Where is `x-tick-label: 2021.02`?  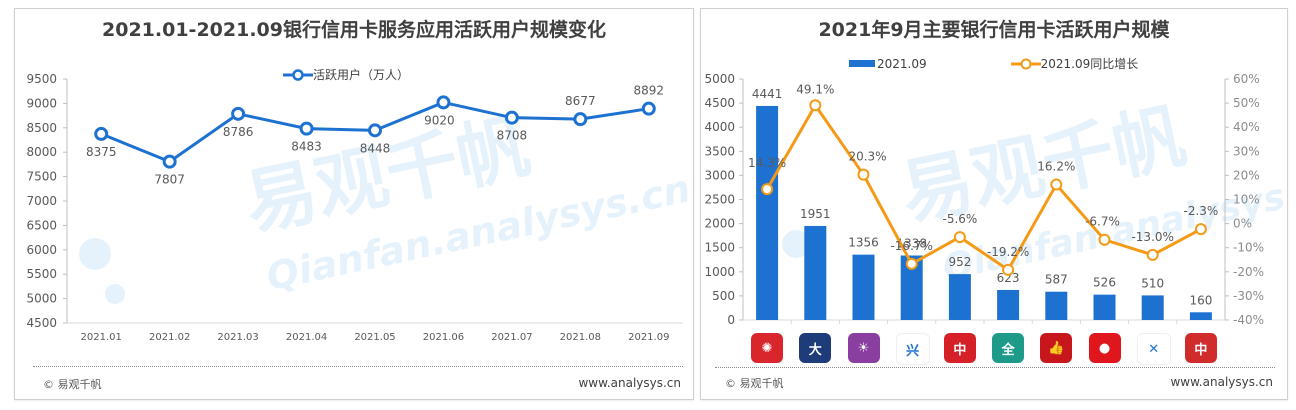 x-tick-label: 2021.02 is located at coordinates (169, 337).